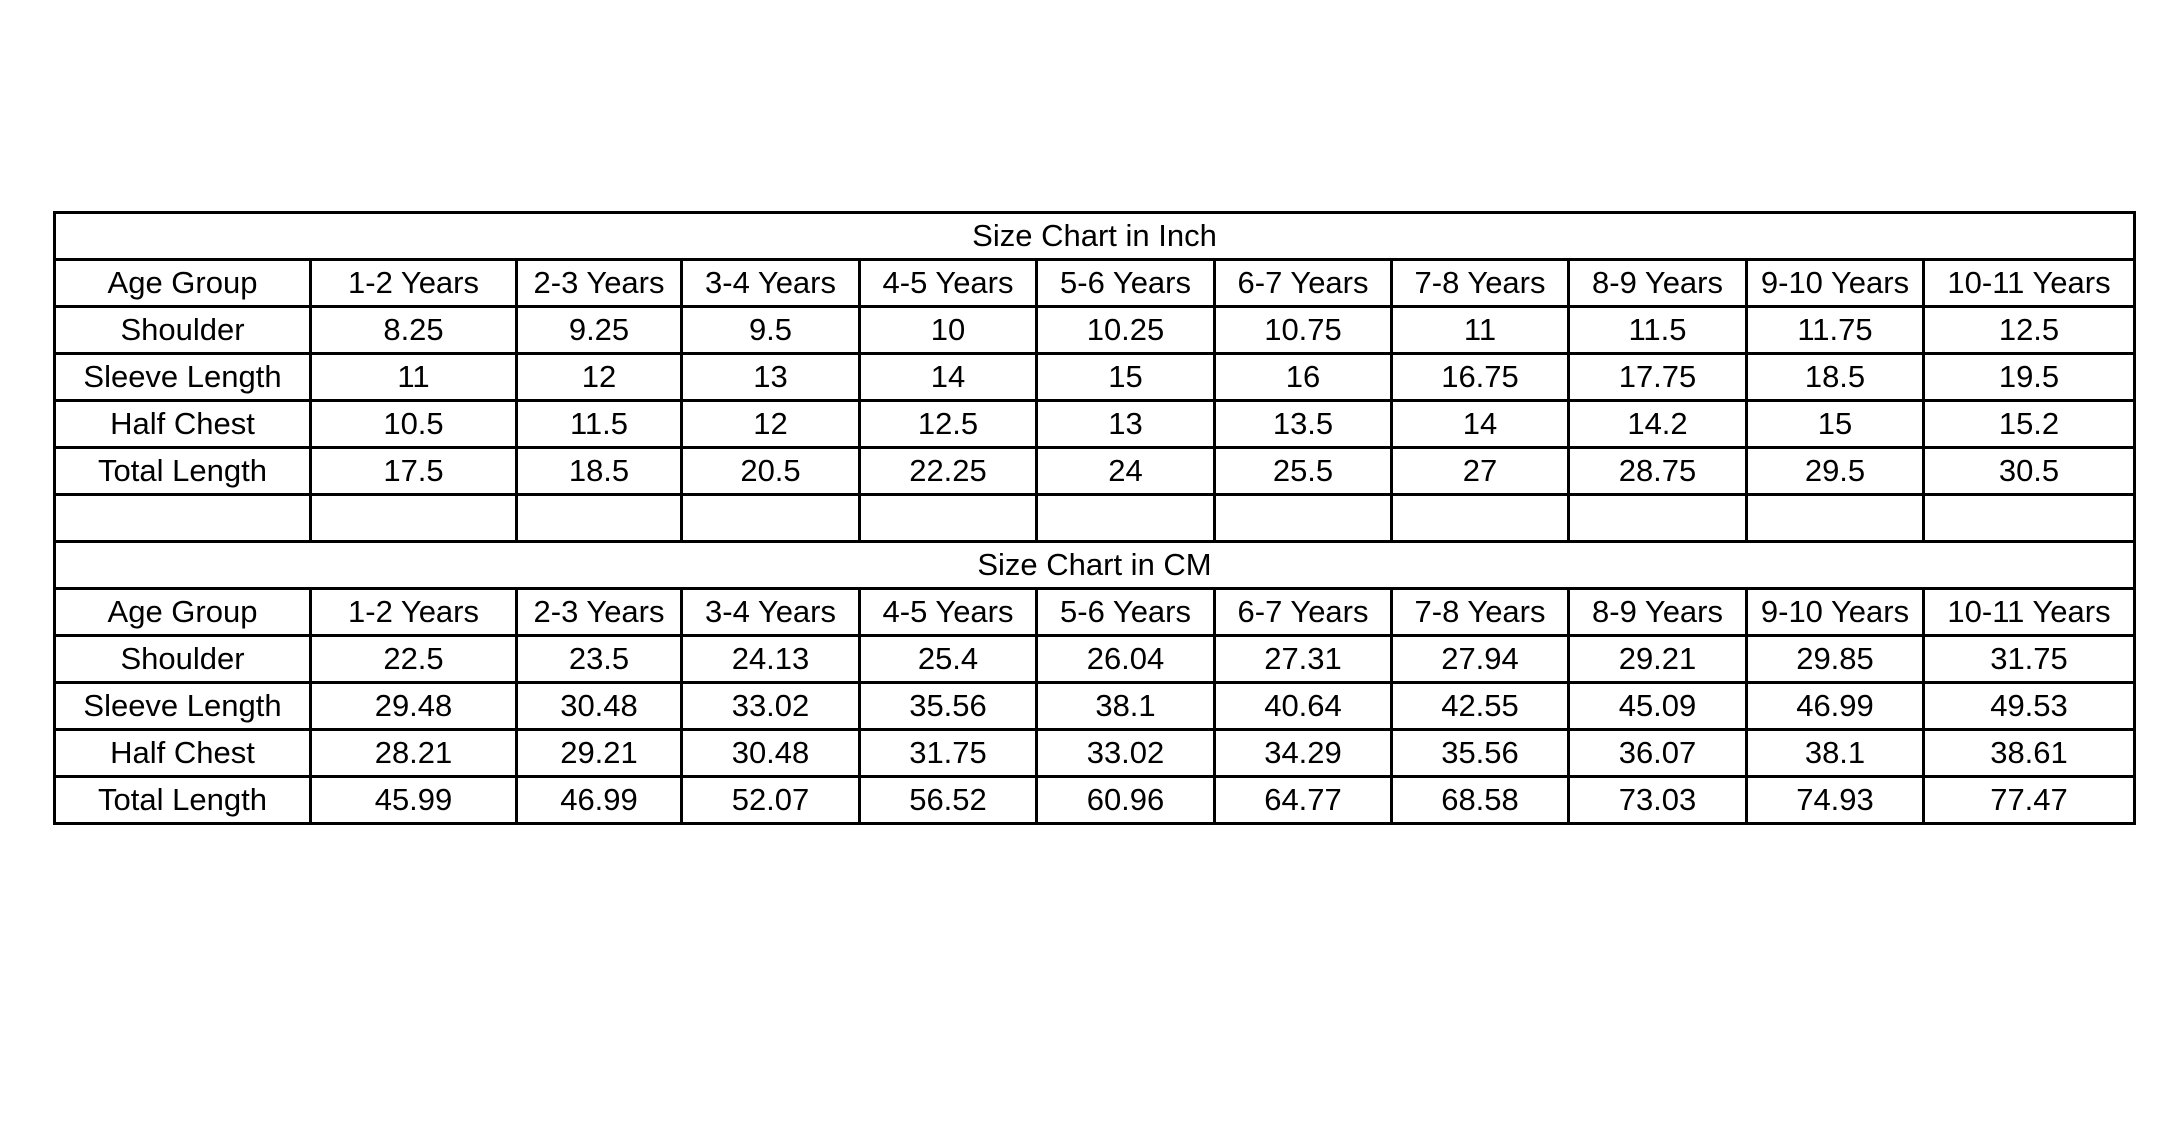 Image resolution: width=2180 pixels, height=1142 pixels. I want to click on value-cell: 10.75, so click(1303, 330).